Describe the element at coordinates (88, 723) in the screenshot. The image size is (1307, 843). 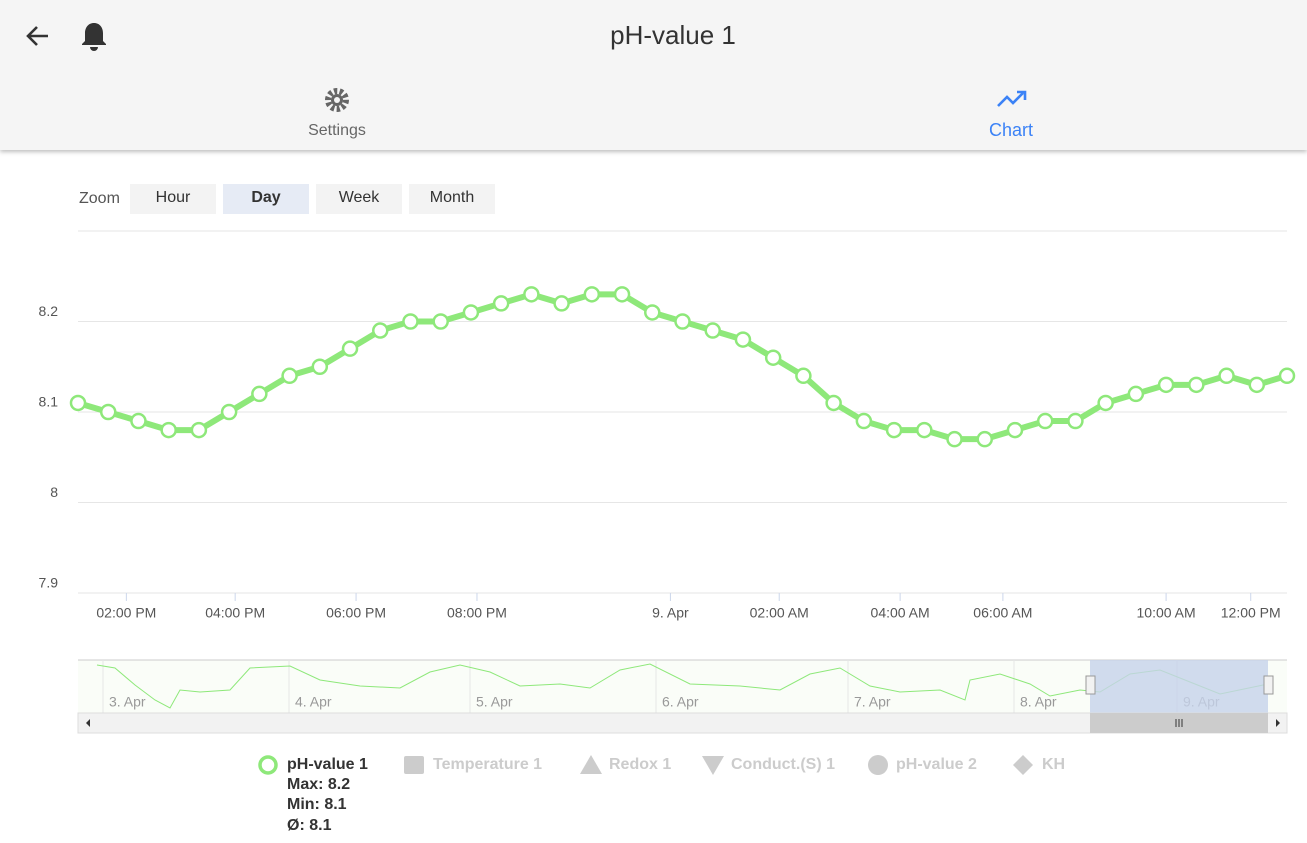
I see `scroll-left` at that location.